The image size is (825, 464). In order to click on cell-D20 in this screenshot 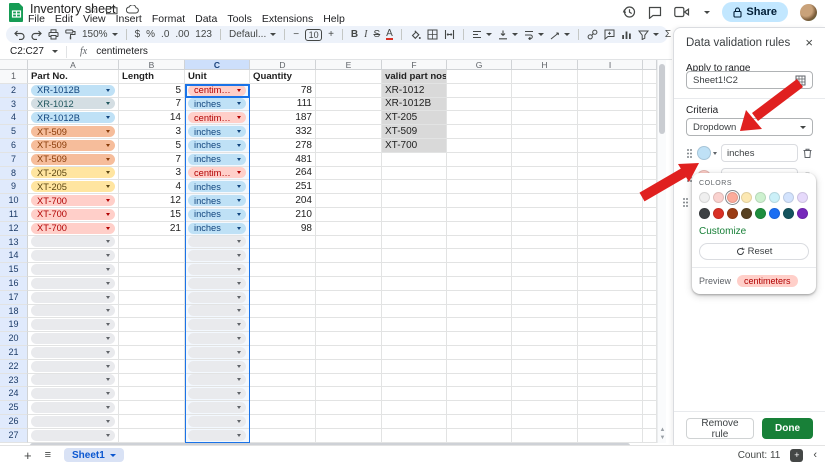, I will do `click(283, 339)`.